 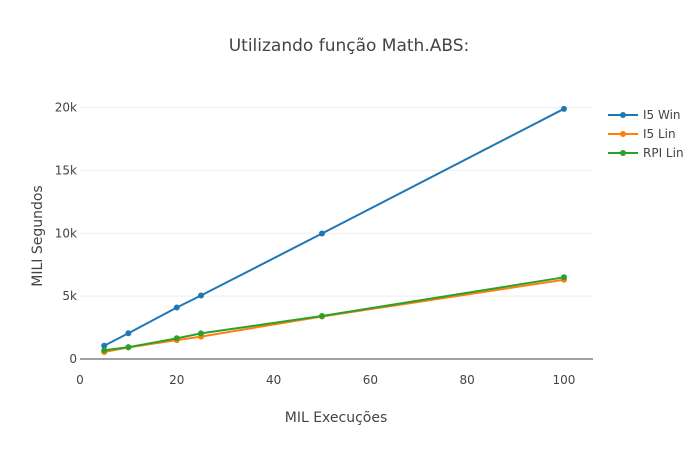 I want to click on x-tick-label: 40, so click(x=273, y=380).